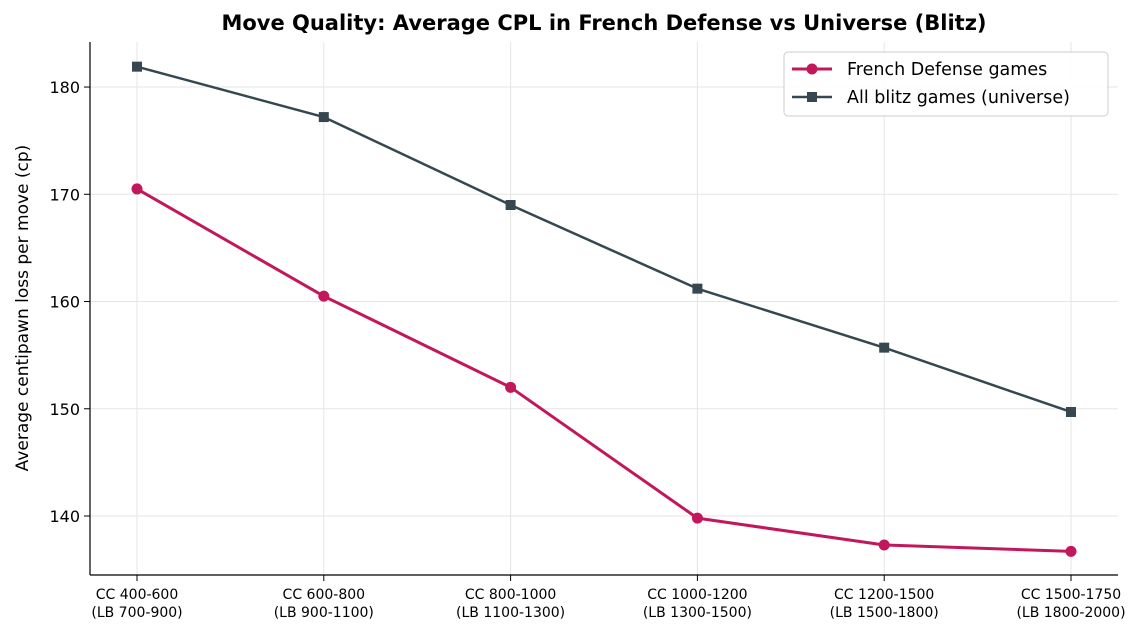  What do you see at coordinates (510, 595) in the screenshot?
I see `x-tick-label: CC 800-1000` at bounding box center [510, 595].